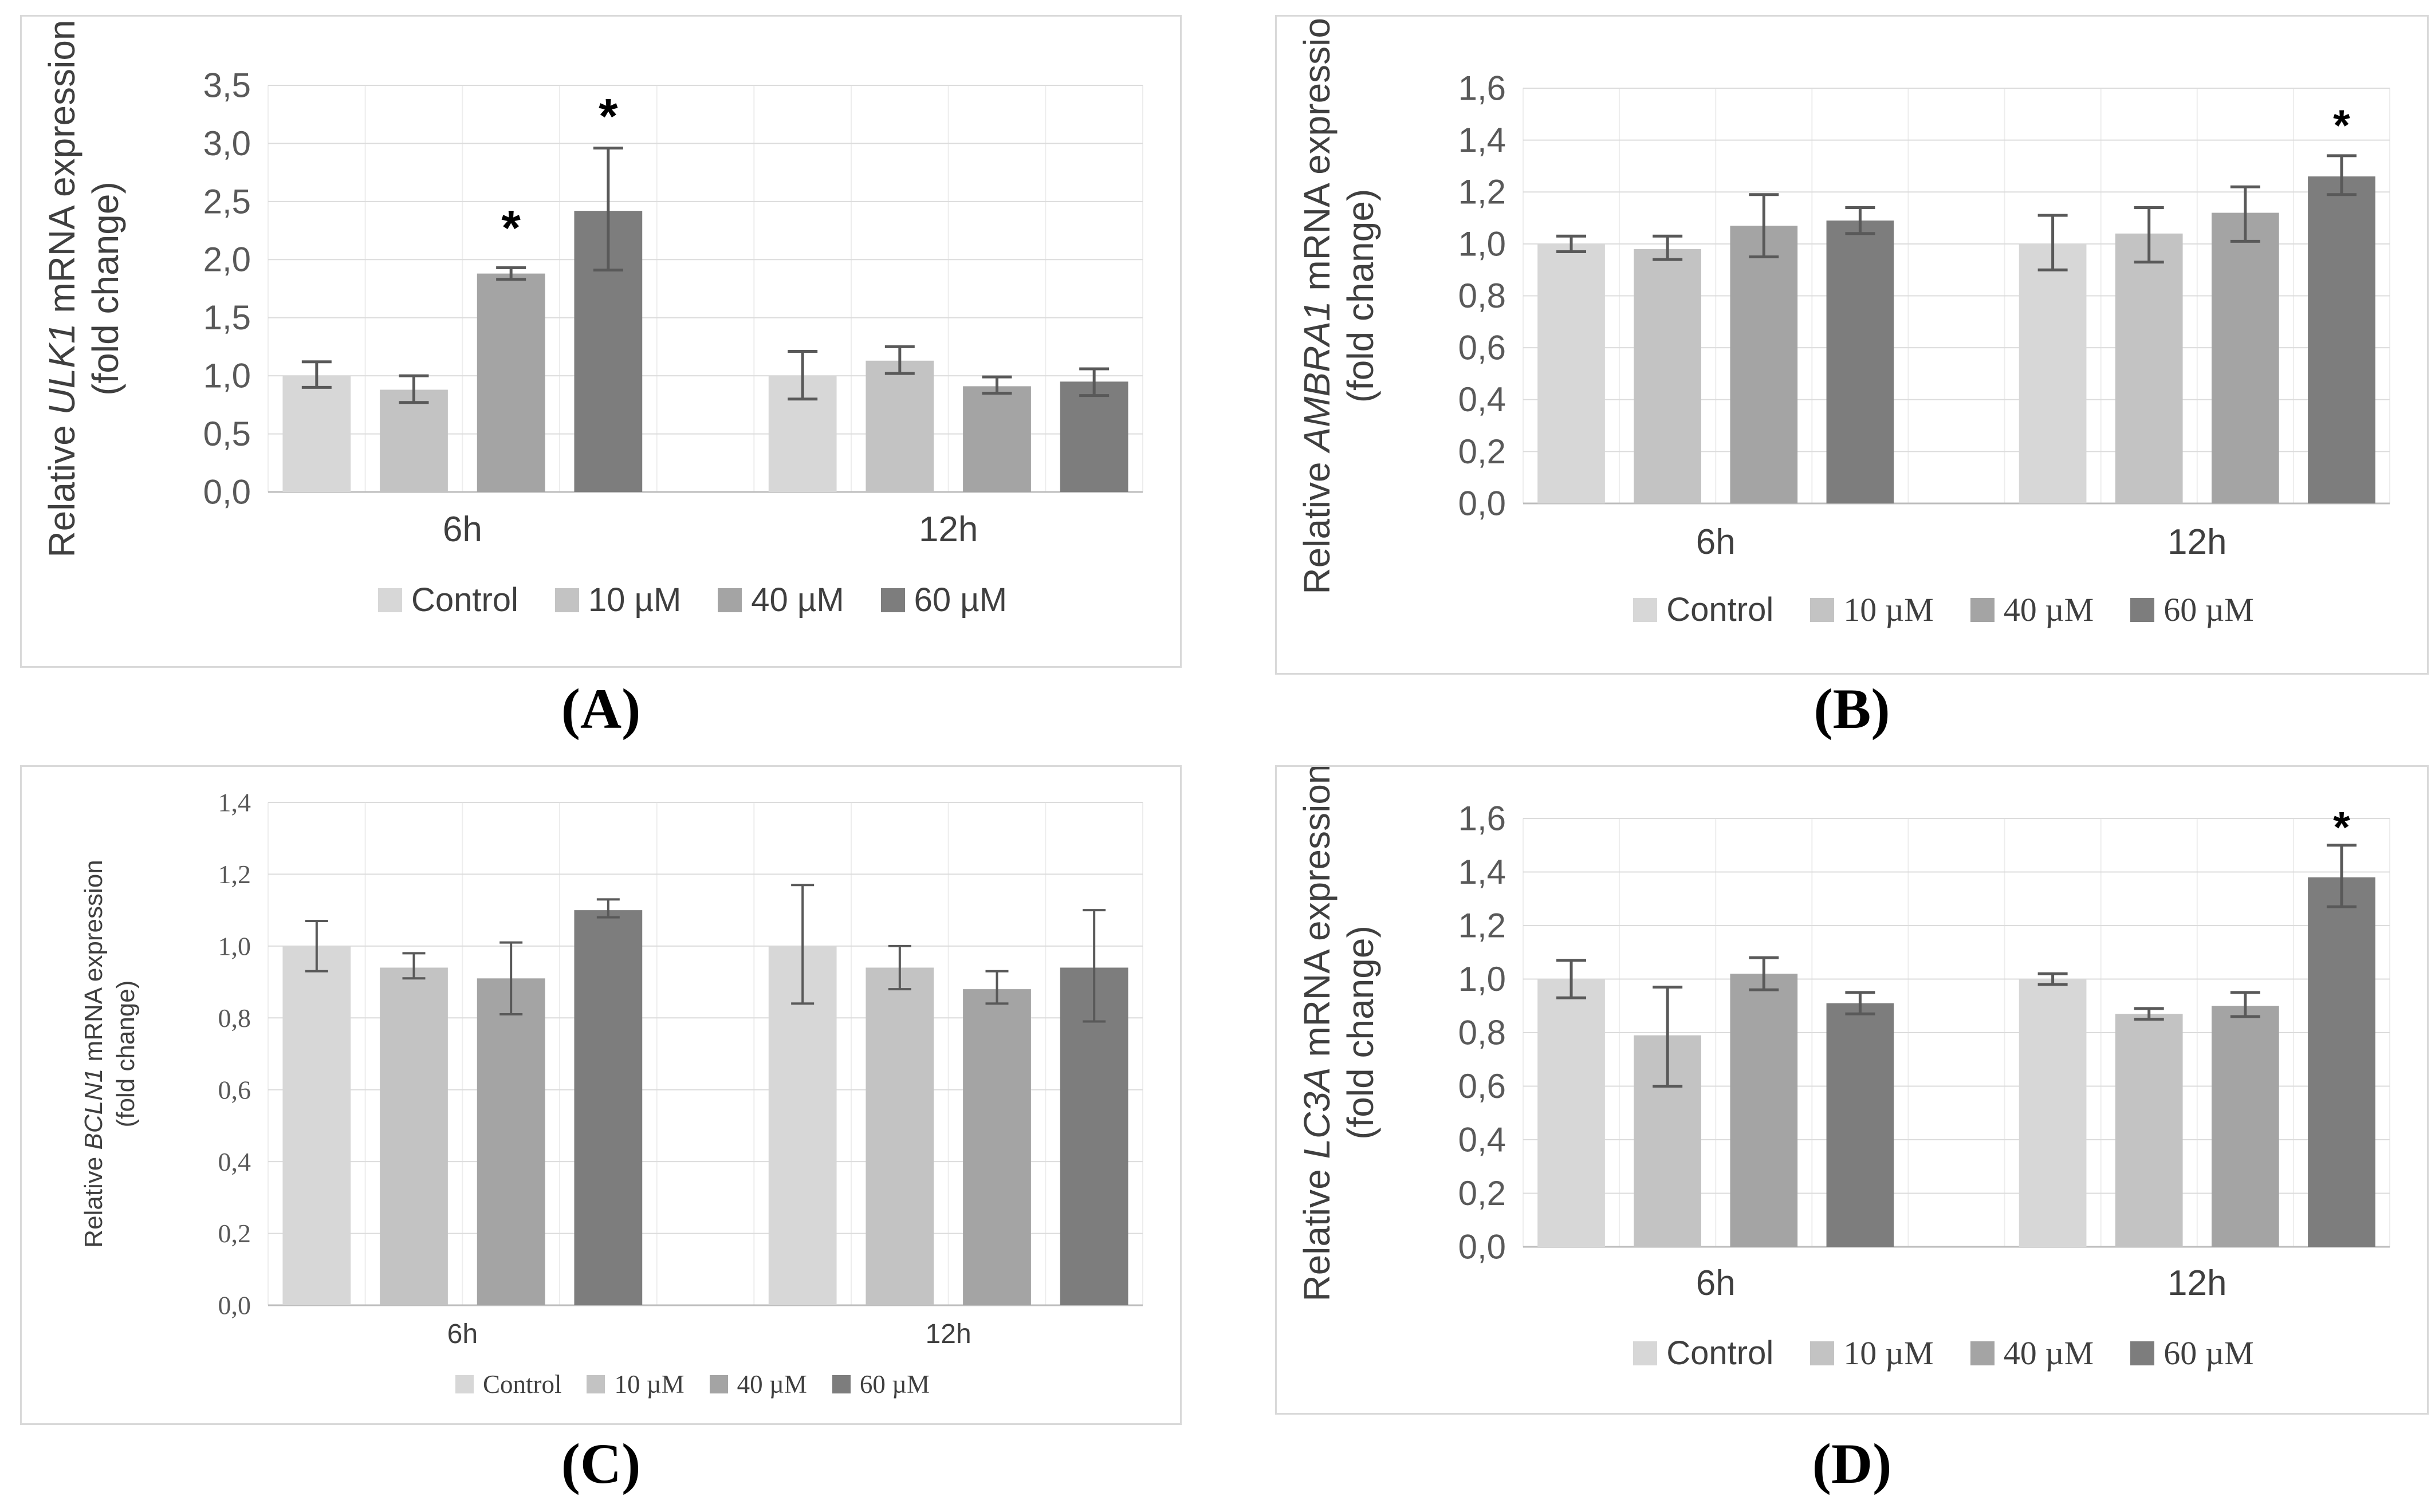  What do you see at coordinates (227, 144) in the screenshot?
I see `y-tick-label: 3,0` at bounding box center [227, 144].